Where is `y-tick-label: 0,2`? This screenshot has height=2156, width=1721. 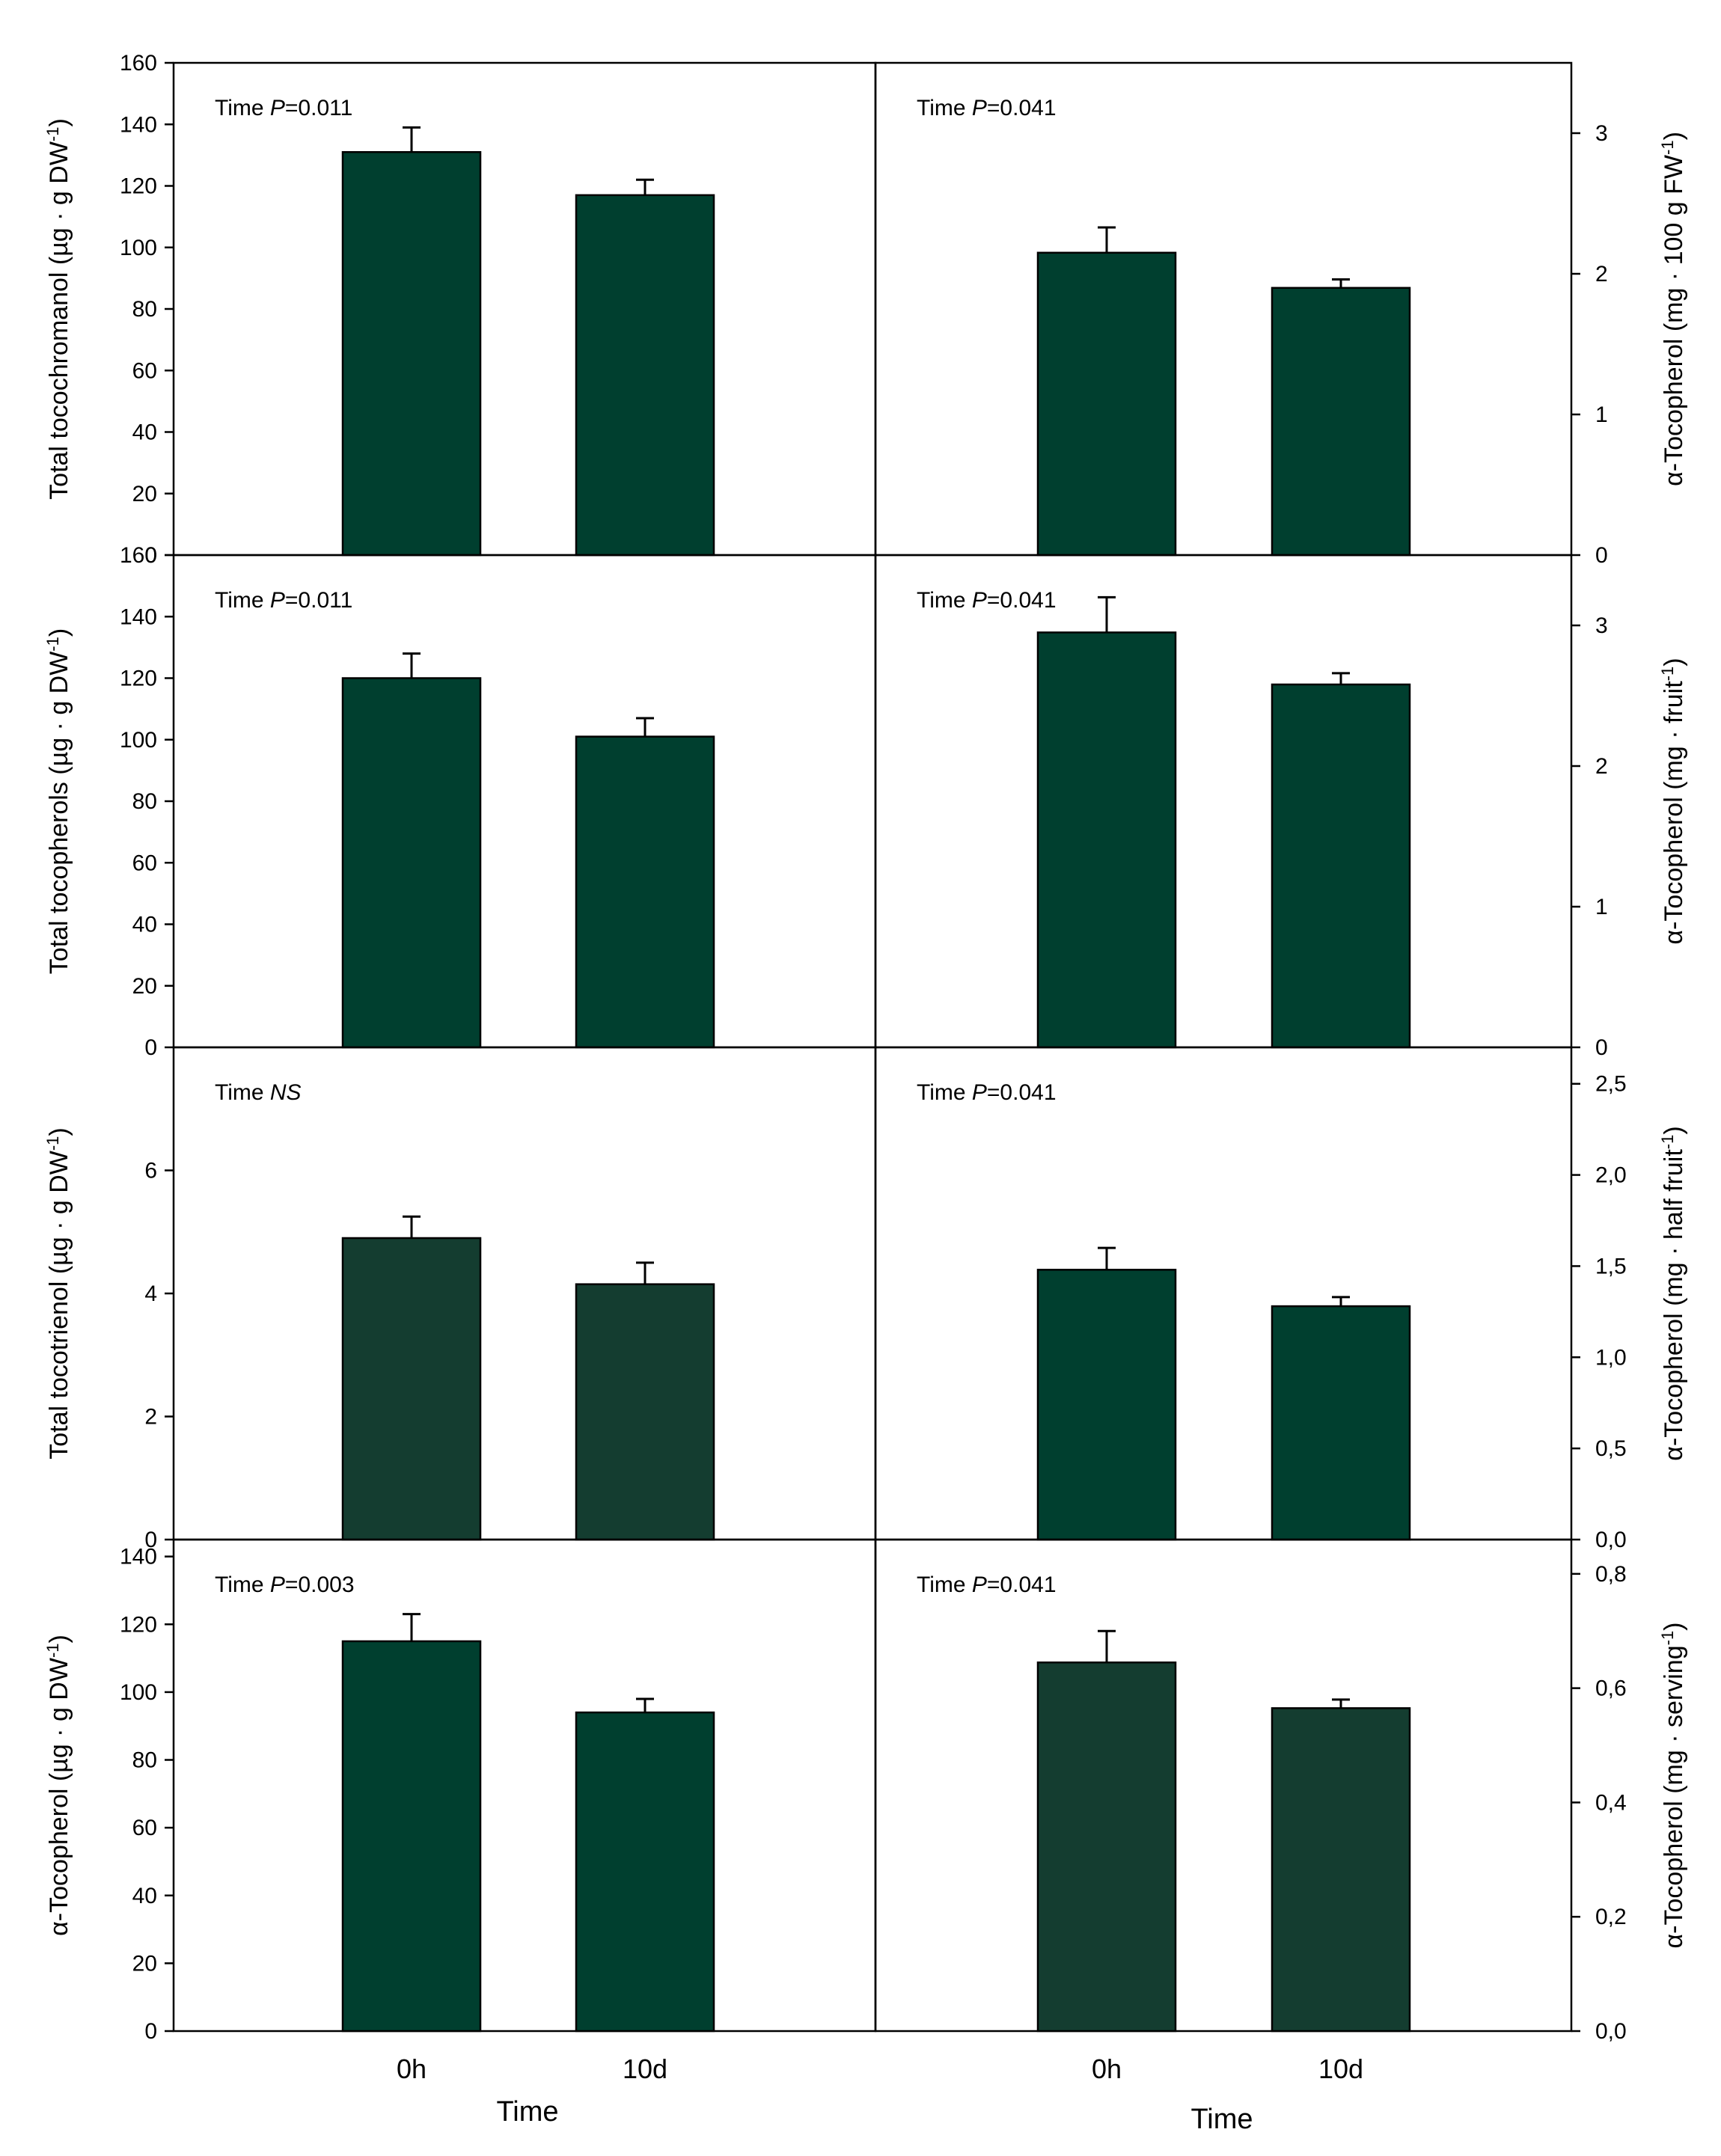
y-tick-label: 0,2 is located at coordinates (1611, 1917).